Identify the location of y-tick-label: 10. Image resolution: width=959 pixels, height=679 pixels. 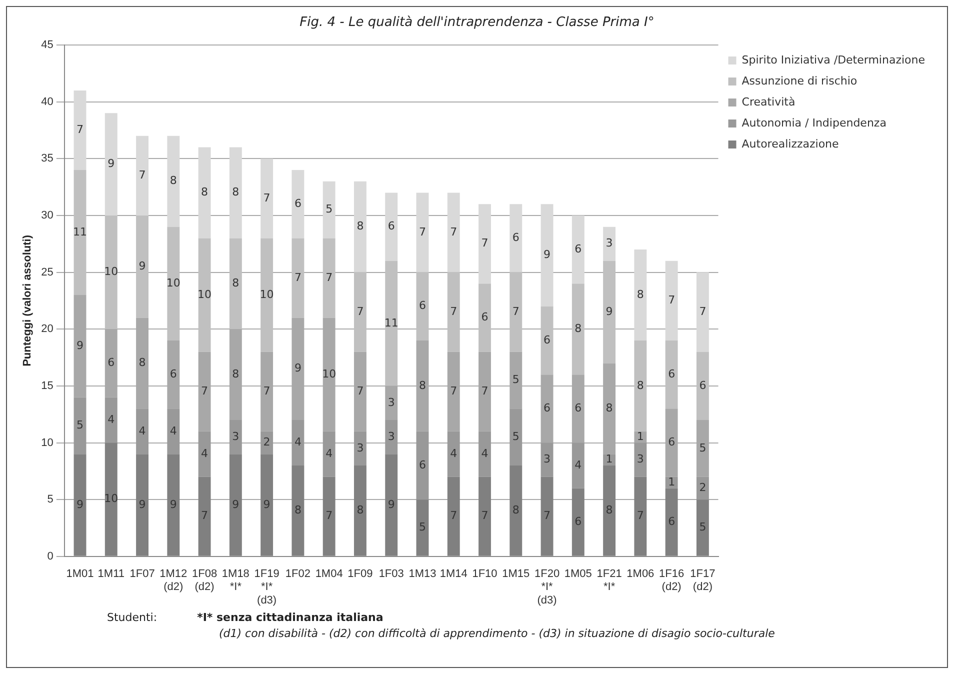
(47, 442).